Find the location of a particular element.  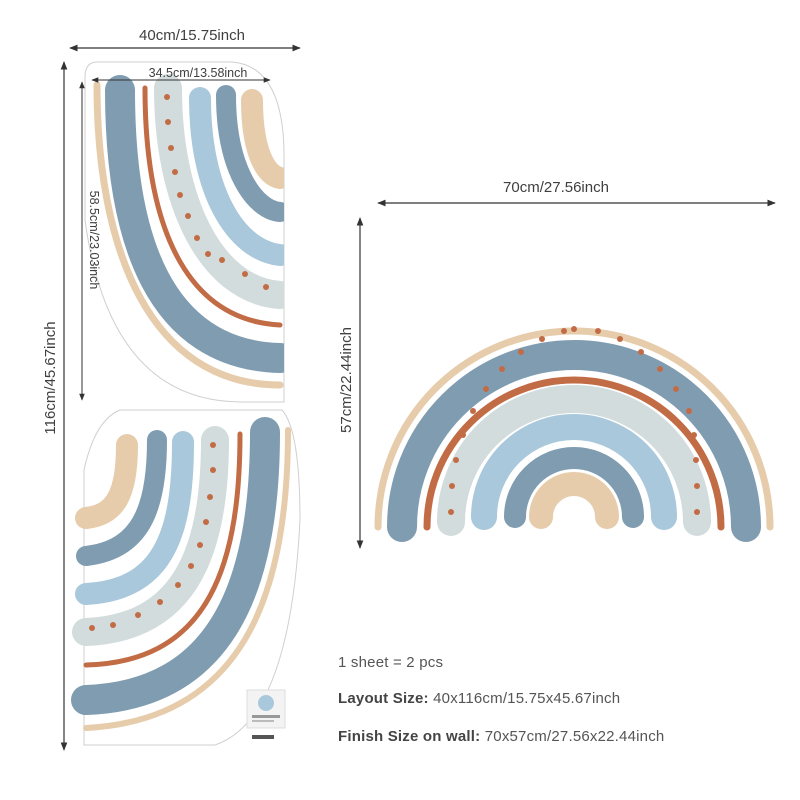

count-text: 1 sheet = 2 pcs is located at coordinates (391, 662).